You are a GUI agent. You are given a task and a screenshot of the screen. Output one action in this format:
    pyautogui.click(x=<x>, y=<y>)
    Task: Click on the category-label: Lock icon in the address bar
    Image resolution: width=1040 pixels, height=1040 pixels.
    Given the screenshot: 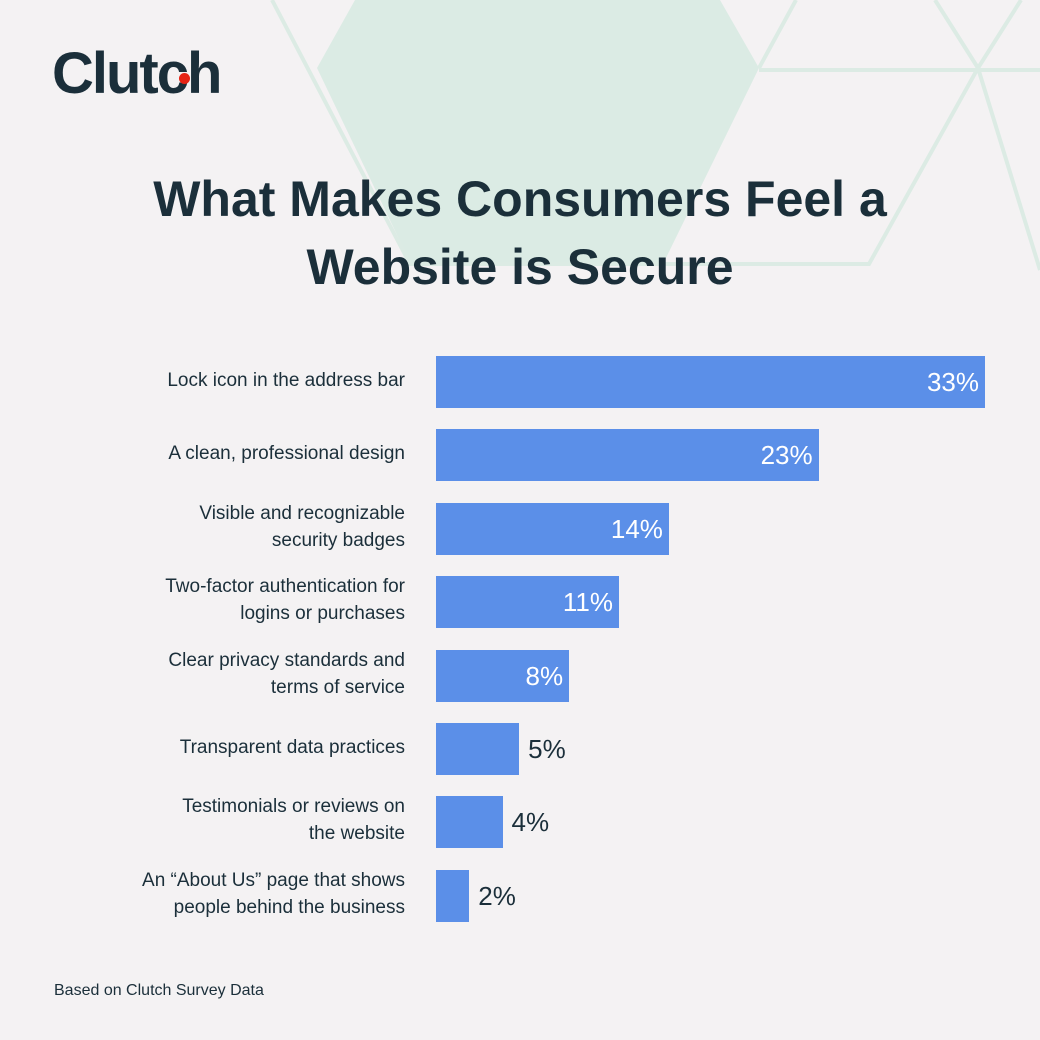 What is the action you would take?
    pyautogui.click(x=286, y=380)
    